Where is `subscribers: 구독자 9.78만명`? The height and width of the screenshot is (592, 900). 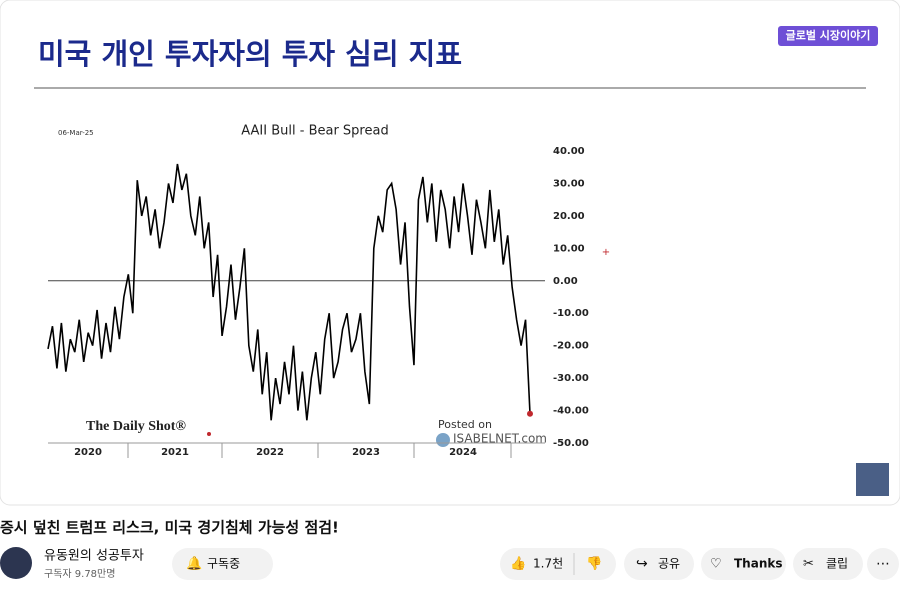 subscribers: 구독자 9.78만명 is located at coordinates (79, 574).